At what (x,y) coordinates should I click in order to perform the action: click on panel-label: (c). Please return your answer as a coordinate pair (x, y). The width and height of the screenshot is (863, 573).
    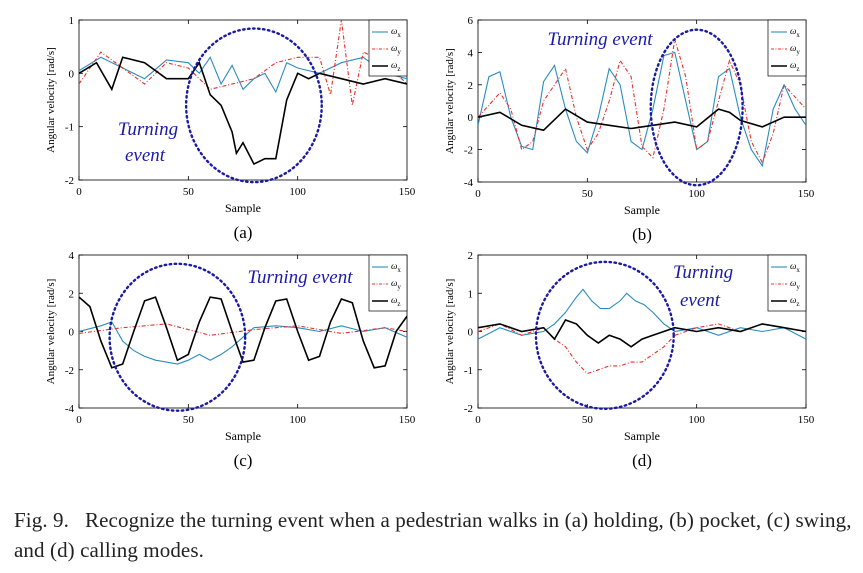
    Looking at the image, I should click on (243, 460).